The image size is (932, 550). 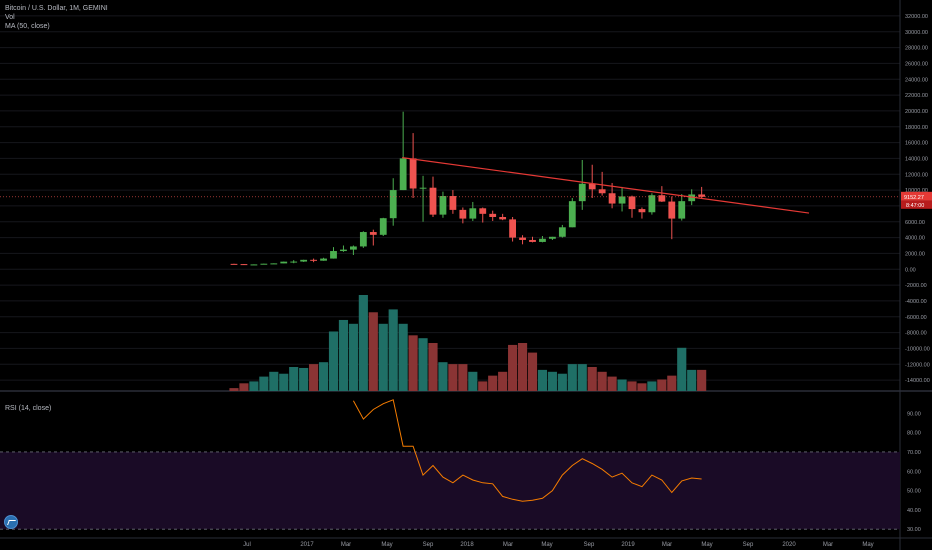 I want to click on brand-logo-icon, so click(x=11, y=522).